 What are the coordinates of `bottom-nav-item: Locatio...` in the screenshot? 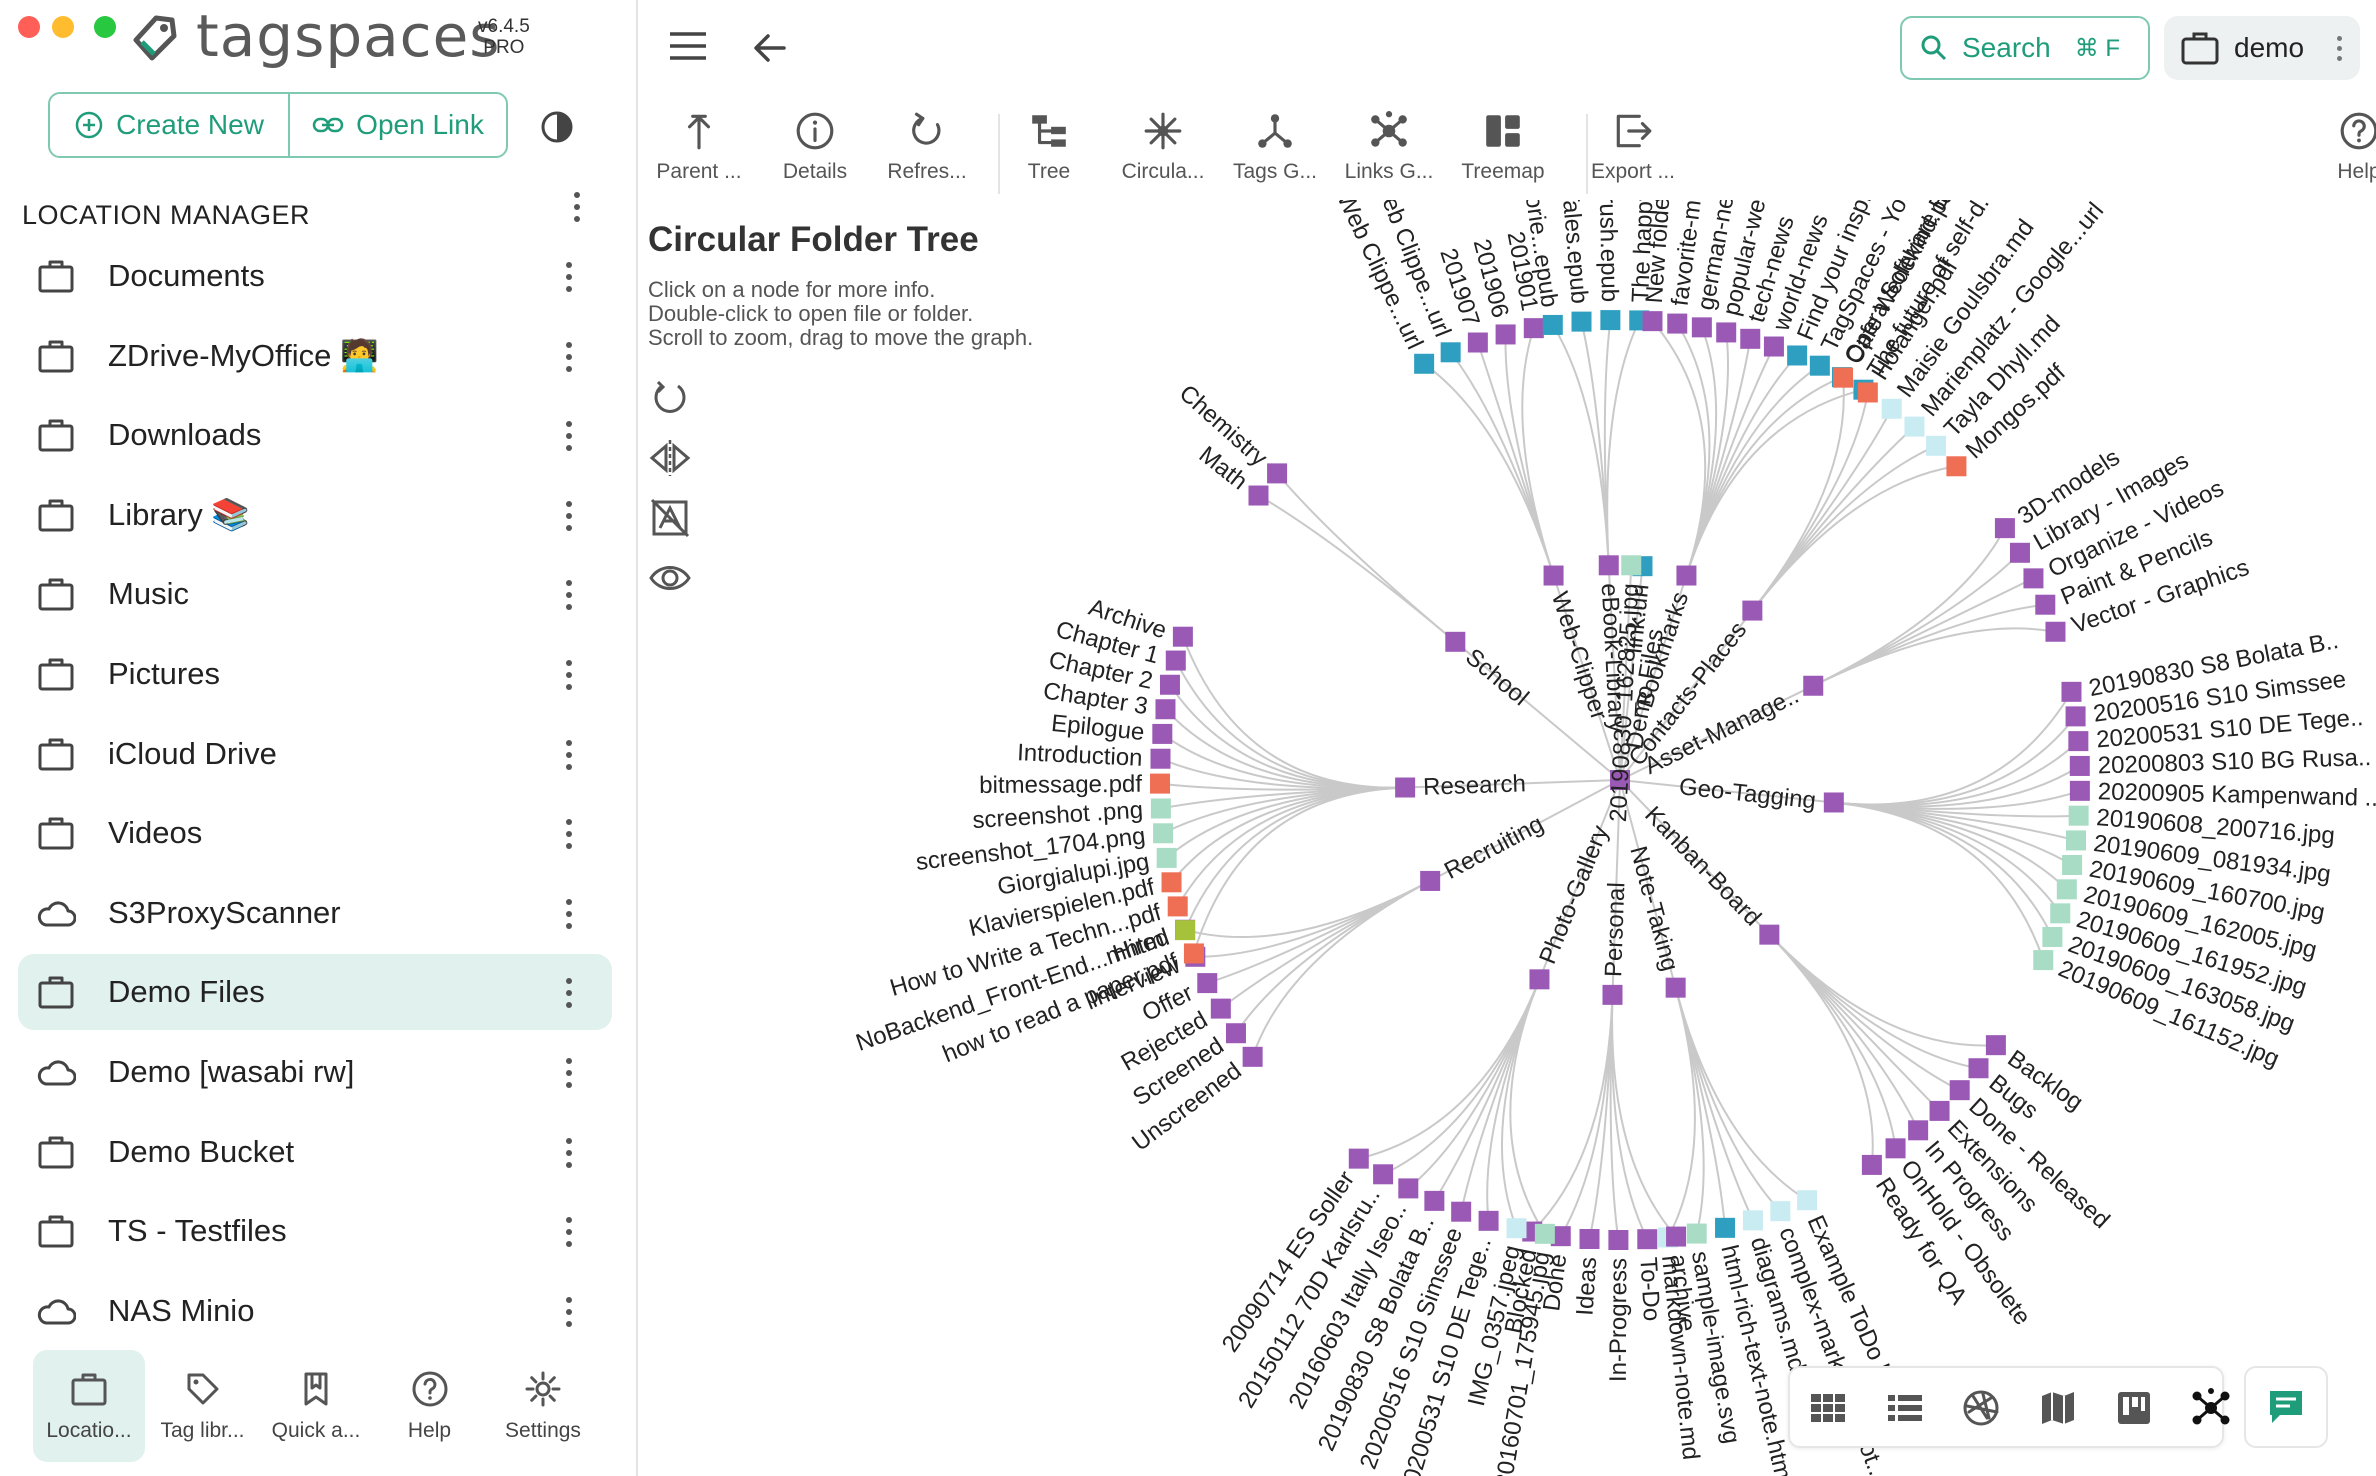 It's located at (89, 1406).